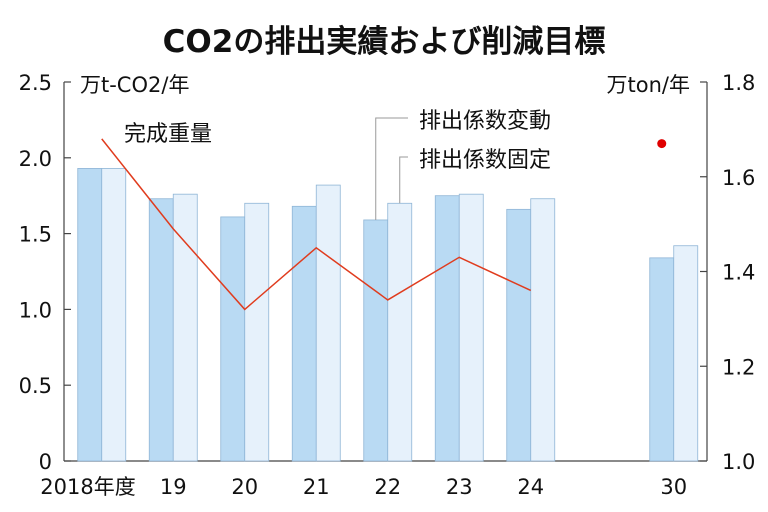  I want to click on leader-line-variable, so click(391, 168).